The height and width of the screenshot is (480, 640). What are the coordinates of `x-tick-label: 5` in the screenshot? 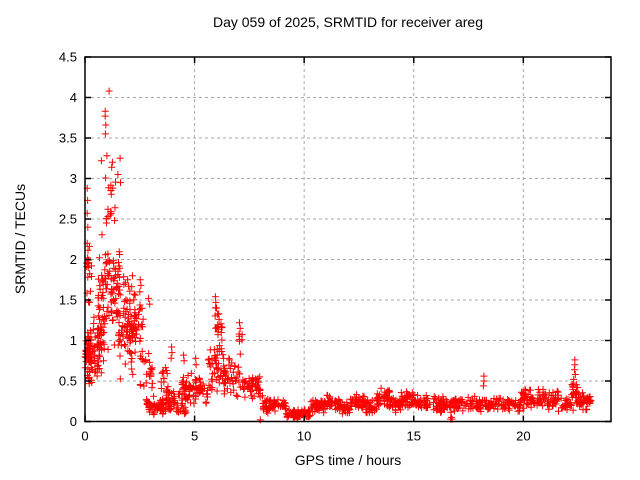 It's located at (194, 436).